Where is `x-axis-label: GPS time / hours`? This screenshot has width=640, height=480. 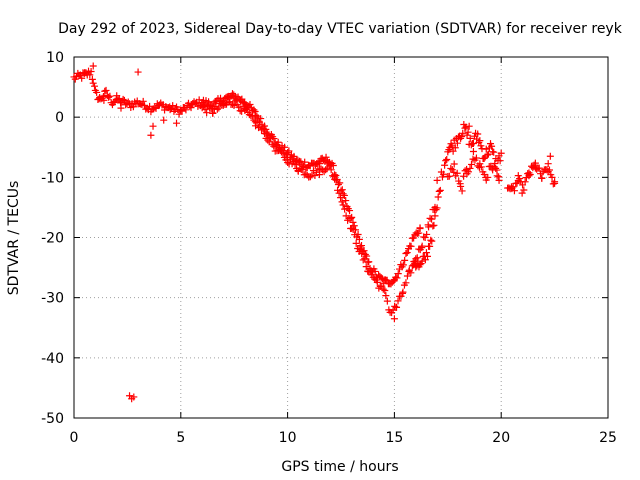 x-axis-label: GPS time / hours is located at coordinates (339, 467).